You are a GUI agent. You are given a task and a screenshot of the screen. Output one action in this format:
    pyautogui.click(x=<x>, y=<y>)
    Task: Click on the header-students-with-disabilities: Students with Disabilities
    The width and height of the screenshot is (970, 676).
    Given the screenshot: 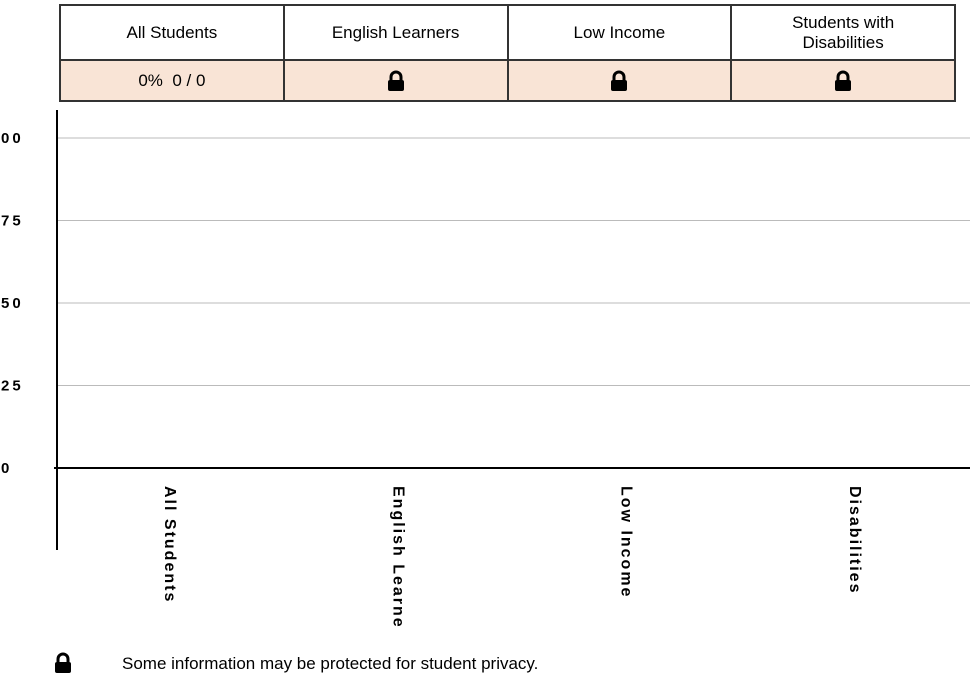 What is the action you would take?
    pyautogui.click(x=843, y=32)
    